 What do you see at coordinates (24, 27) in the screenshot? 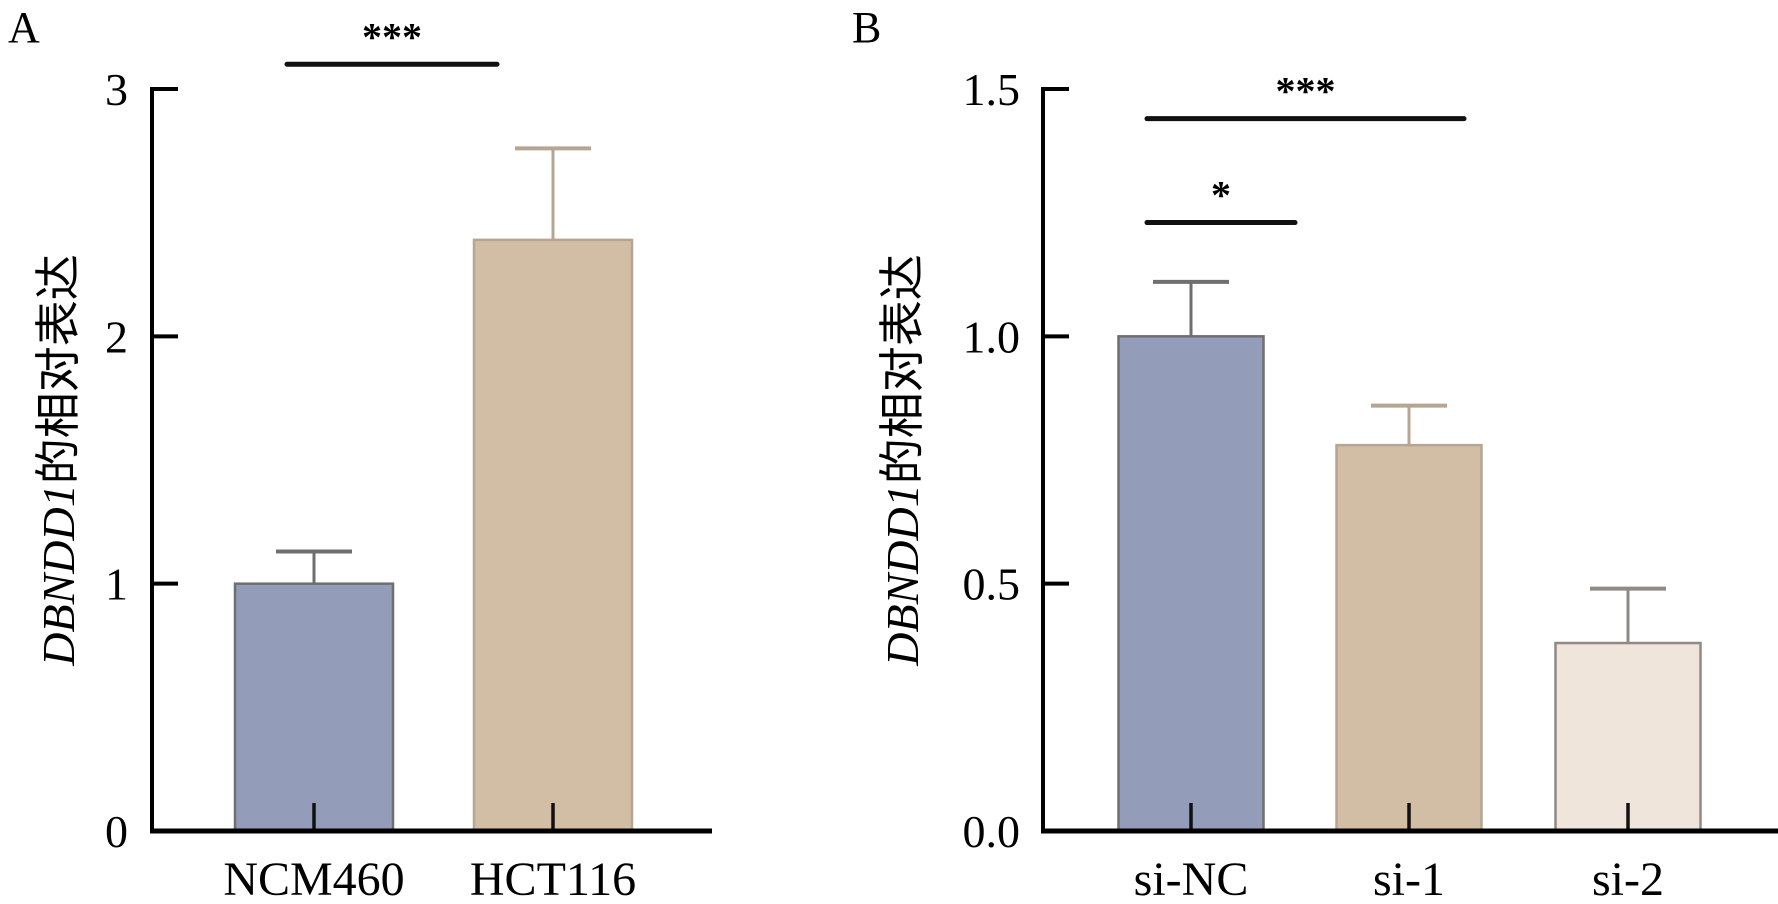
I see `panel-letter: A` at bounding box center [24, 27].